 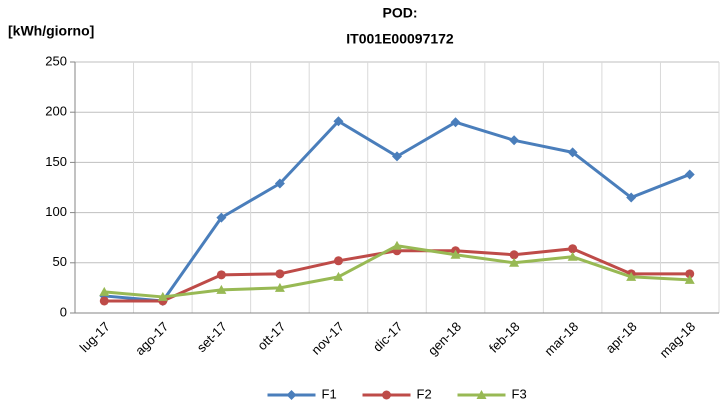 I want to click on legend-label: F1, so click(x=329, y=393).